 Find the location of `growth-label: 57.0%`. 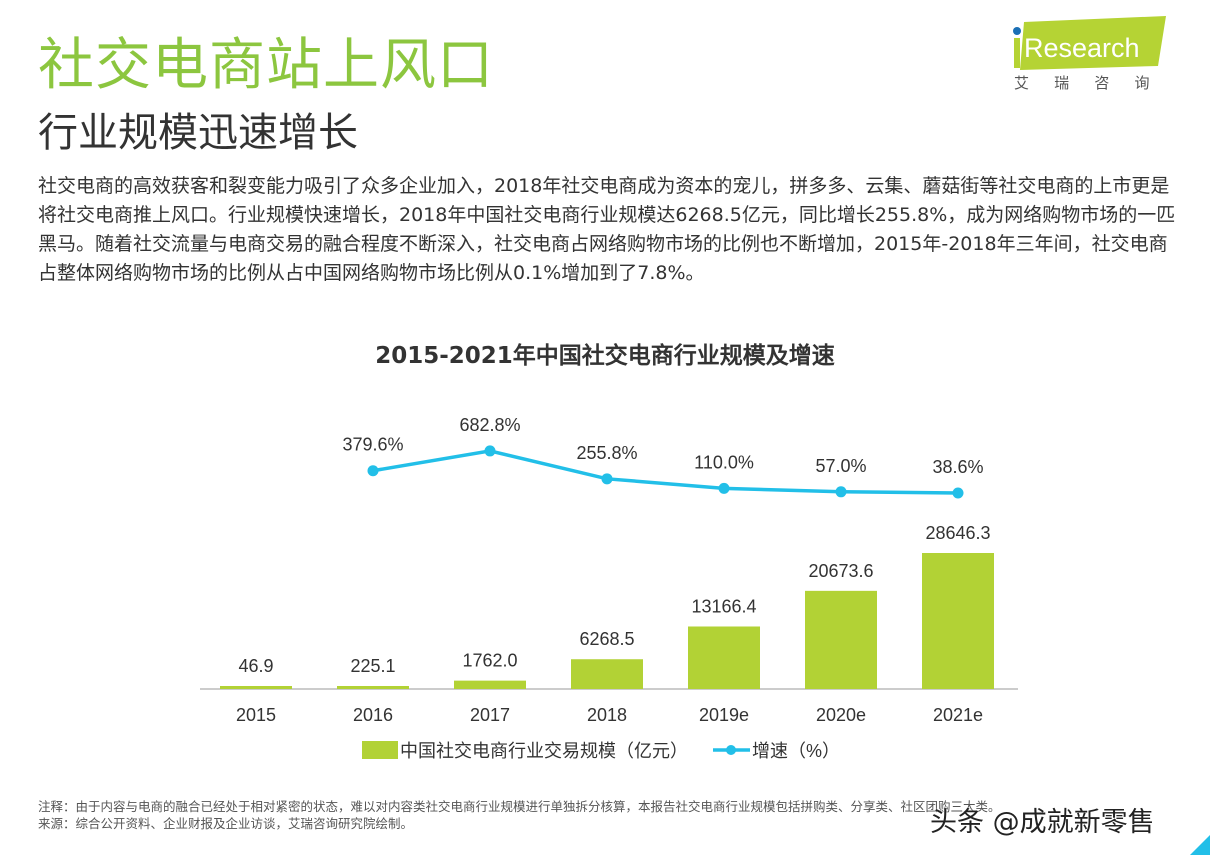

growth-label: 57.0% is located at coordinates (840, 466).